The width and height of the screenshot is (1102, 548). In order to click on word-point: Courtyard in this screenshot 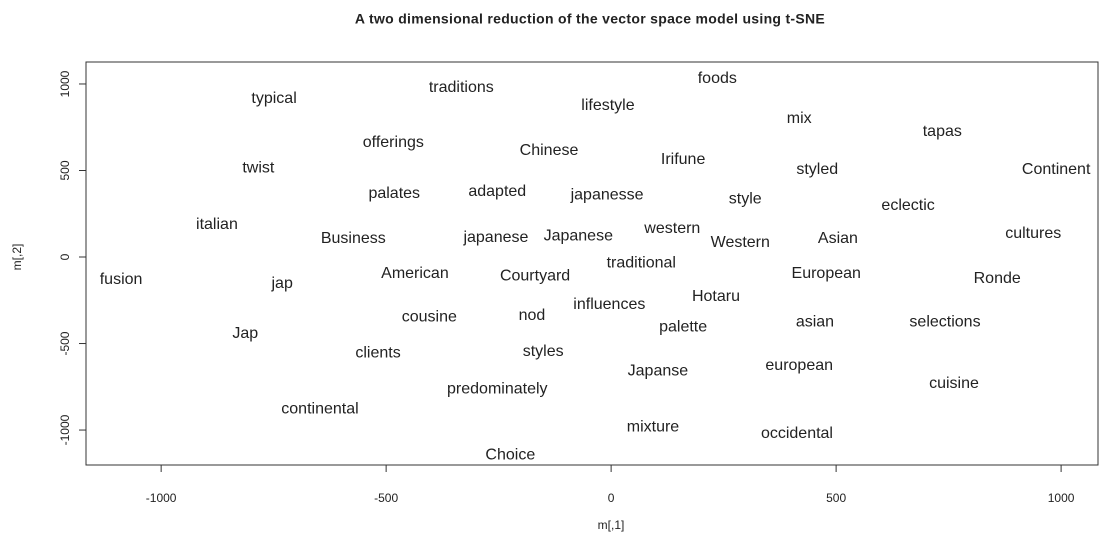, I will do `click(535, 275)`.